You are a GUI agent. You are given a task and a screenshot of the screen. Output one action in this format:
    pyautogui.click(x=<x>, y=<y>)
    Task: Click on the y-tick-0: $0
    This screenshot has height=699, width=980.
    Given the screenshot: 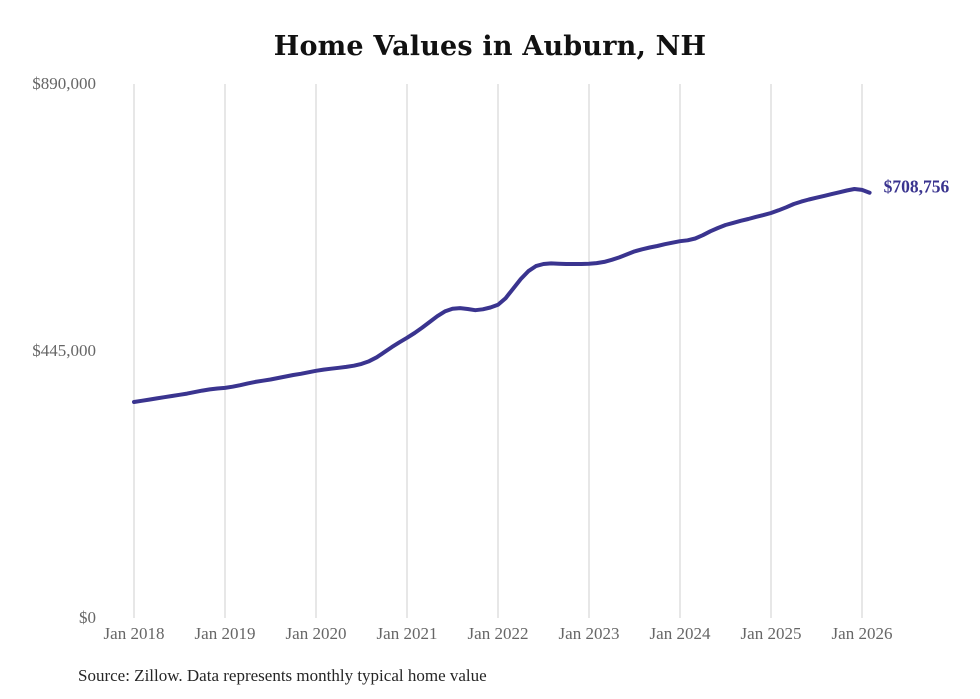 What is the action you would take?
    pyautogui.click(x=87, y=617)
    